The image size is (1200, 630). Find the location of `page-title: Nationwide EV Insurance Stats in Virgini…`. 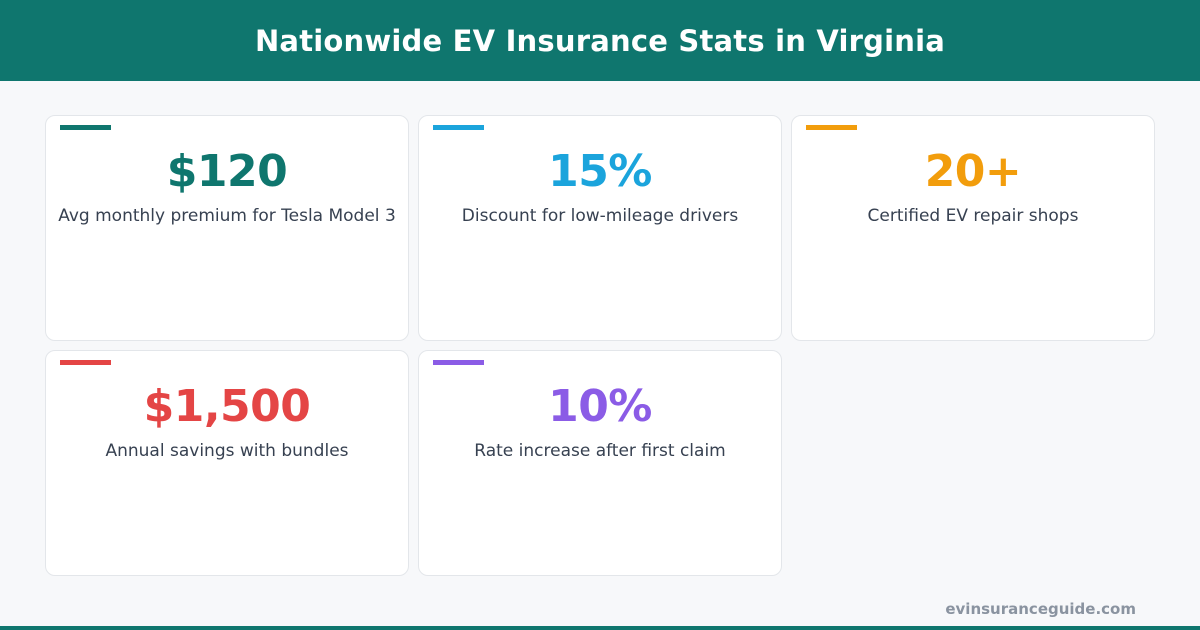

page-title: Nationwide EV Insurance Stats in Virgini… is located at coordinates (600, 40).